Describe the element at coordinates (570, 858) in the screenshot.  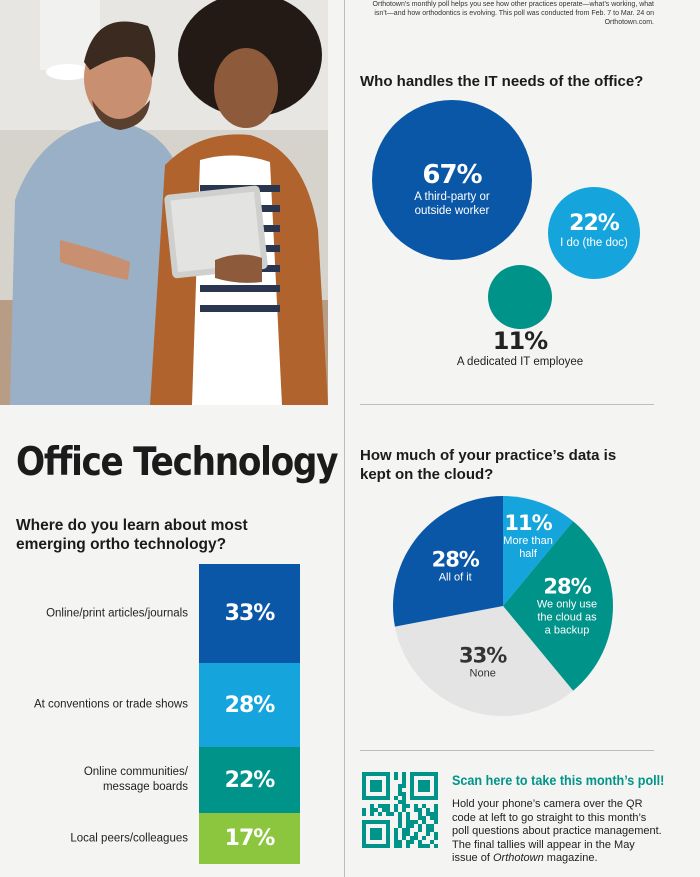
I see `poll-body-end: magazine.` at that location.